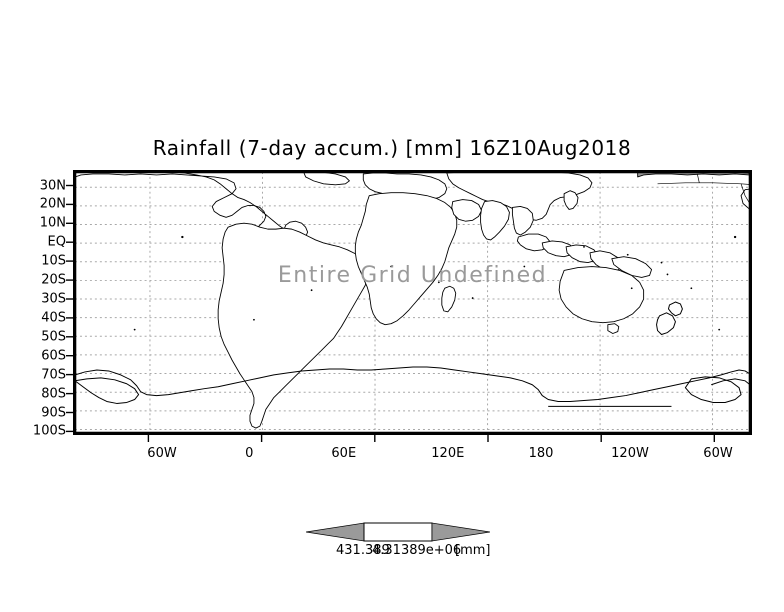 Image resolution: width=784 pixels, height=612 pixels. I want to click on xtick-180: 180, so click(541, 453).